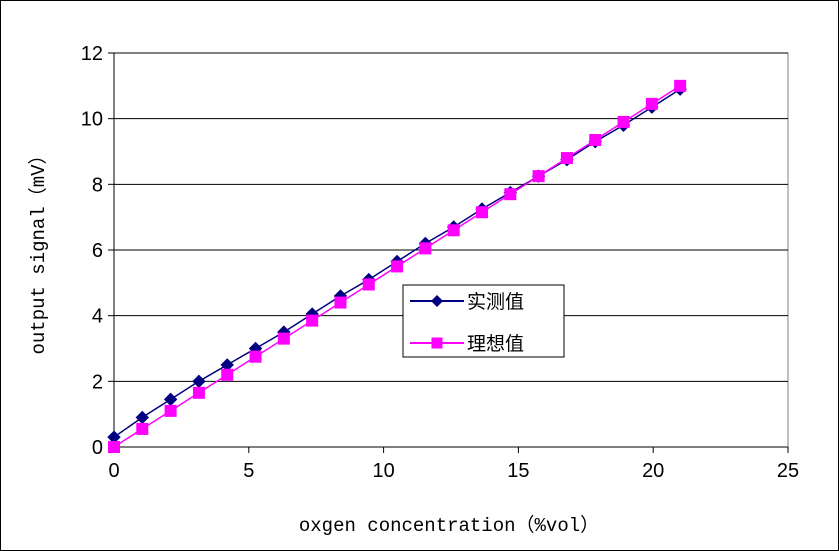 This screenshot has width=839, height=551. Describe the element at coordinates (449, 525) in the screenshot. I see `x-axis-title: oxgen concentration（%vol）` at that location.